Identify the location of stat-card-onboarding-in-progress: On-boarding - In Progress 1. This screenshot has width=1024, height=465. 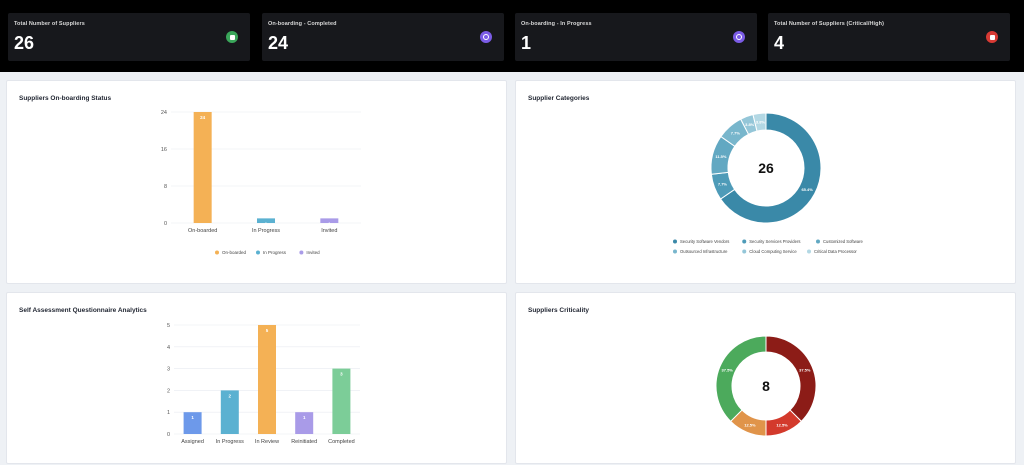
(636, 37).